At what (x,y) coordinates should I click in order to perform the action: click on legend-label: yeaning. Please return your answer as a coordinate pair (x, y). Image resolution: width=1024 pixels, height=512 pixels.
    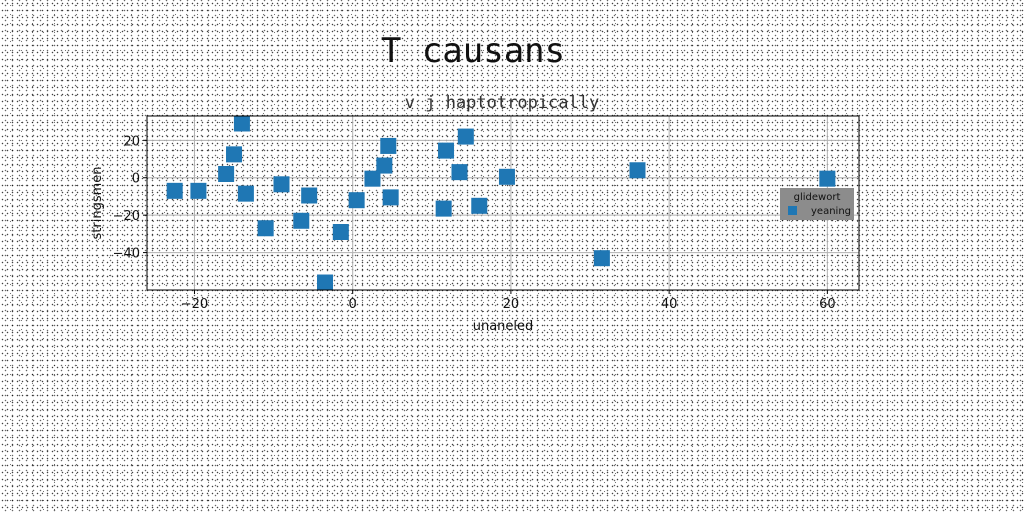
    Looking at the image, I should click on (831, 211).